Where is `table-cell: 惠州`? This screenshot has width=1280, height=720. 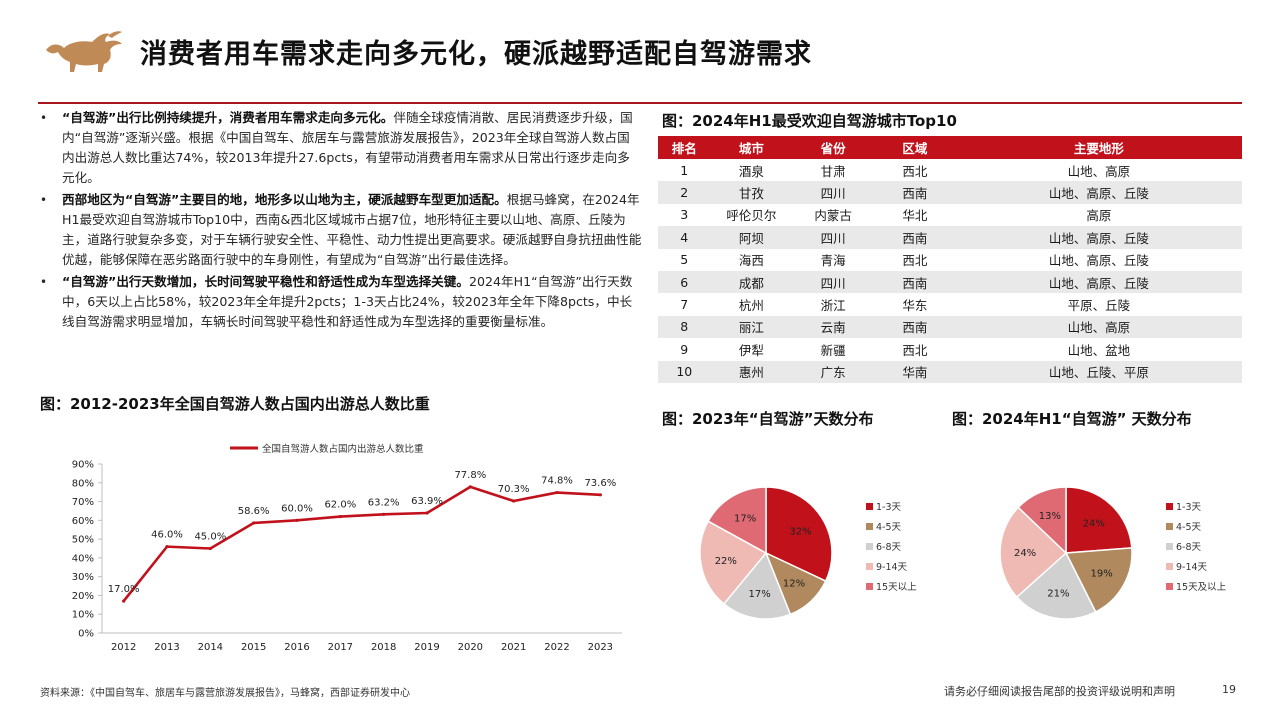 table-cell: 惠州 is located at coordinates (751, 371).